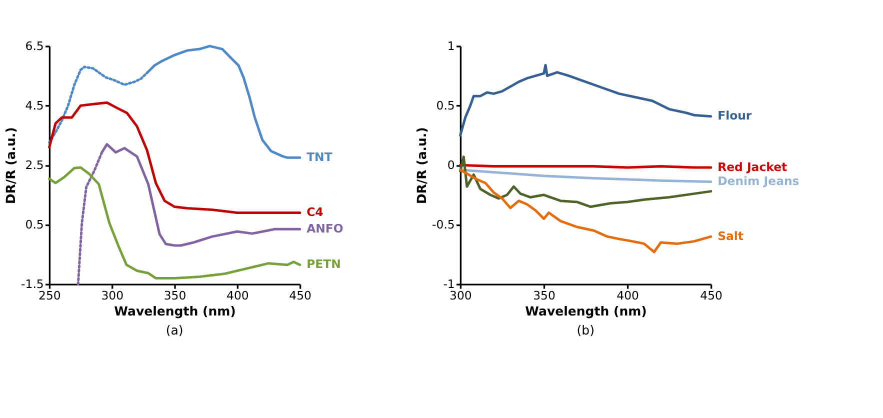 This screenshot has width=883, height=418. I want to click on y-tick-label: -1, so click(449, 283).